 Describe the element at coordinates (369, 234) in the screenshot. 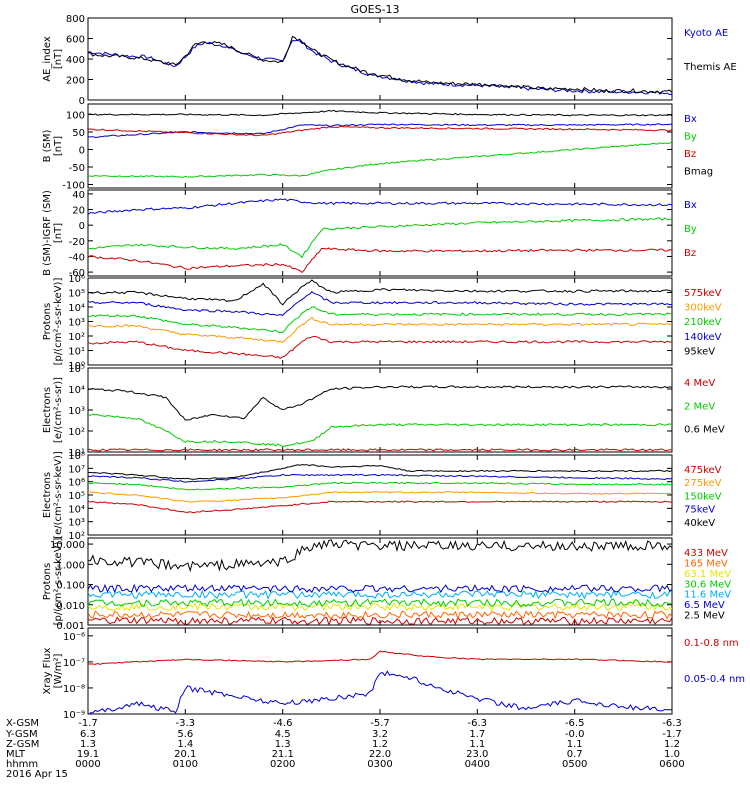

I see `panel-bigrf: -60 -40 -20 0 20 40 B (SM)-IGRF (SM) [nT] Bx By Bz` at that location.